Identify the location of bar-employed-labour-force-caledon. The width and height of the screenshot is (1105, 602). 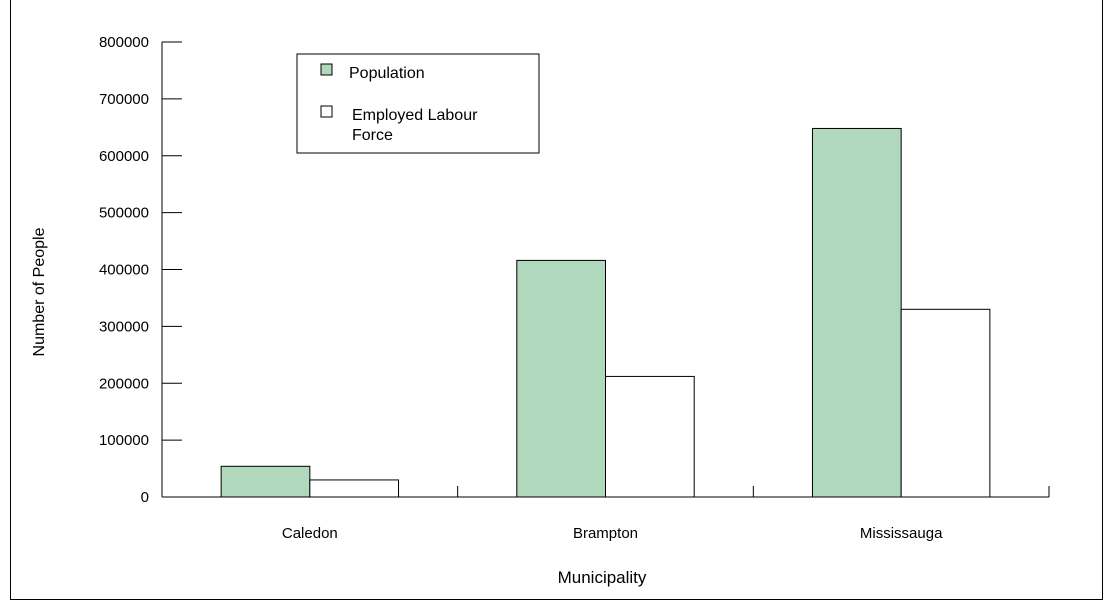
(354, 488).